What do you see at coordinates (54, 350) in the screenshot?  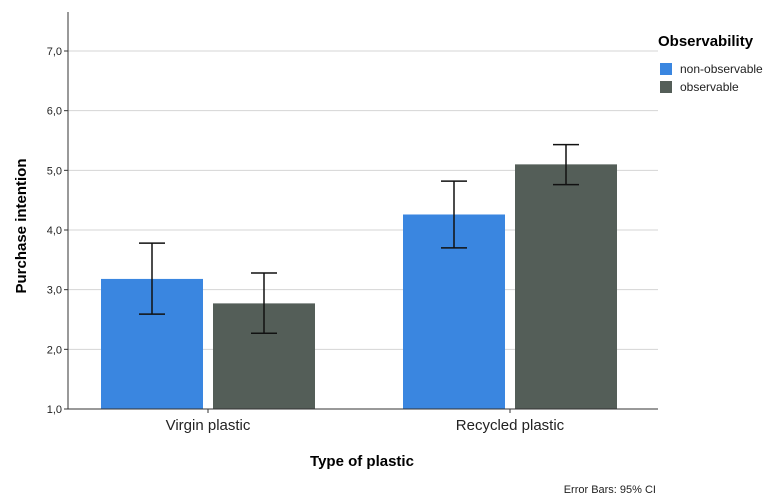 I see `y-tick-label: 2,0` at bounding box center [54, 350].